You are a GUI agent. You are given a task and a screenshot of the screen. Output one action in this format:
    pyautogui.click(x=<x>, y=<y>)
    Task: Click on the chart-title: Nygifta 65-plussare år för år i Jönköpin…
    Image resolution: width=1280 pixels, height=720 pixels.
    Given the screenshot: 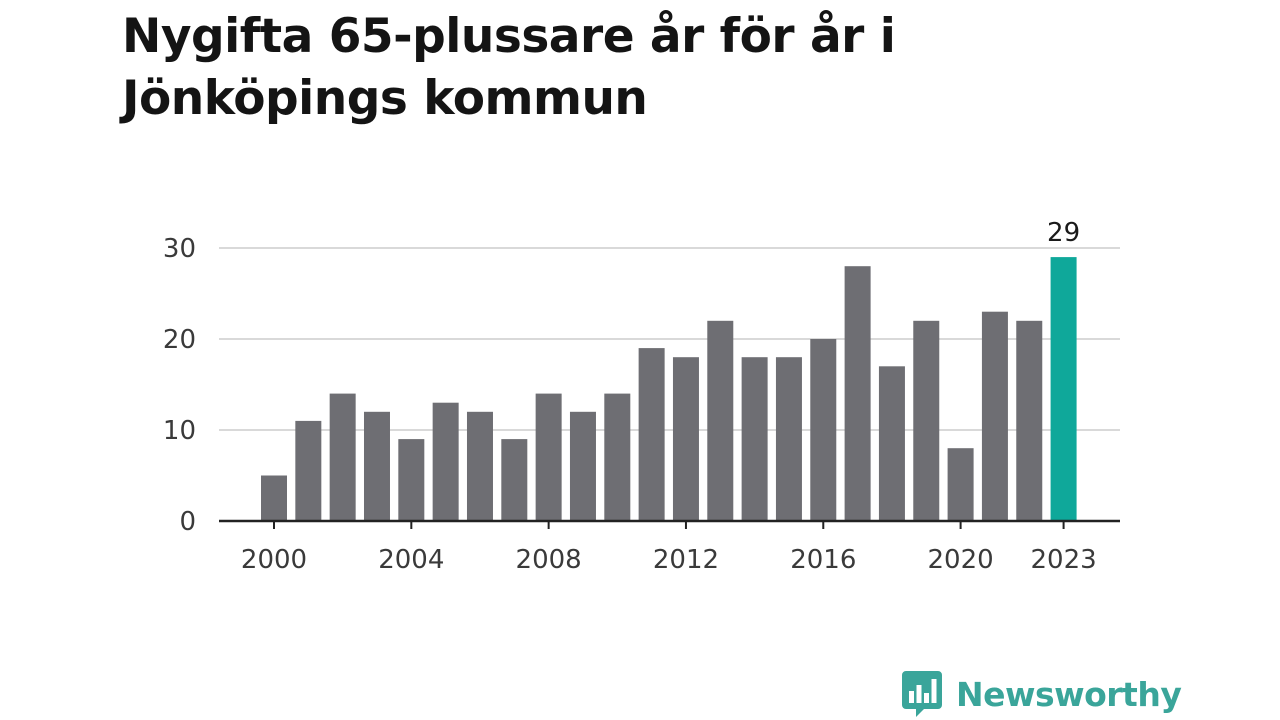 What is the action you would take?
    pyautogui.click(x=509, y=67)
    